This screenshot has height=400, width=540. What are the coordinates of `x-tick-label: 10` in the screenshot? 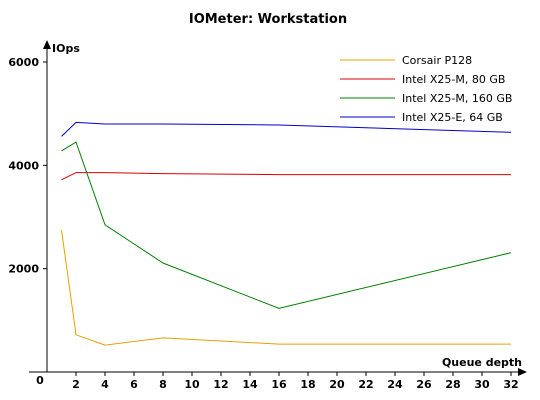 It's located at (192, 384).